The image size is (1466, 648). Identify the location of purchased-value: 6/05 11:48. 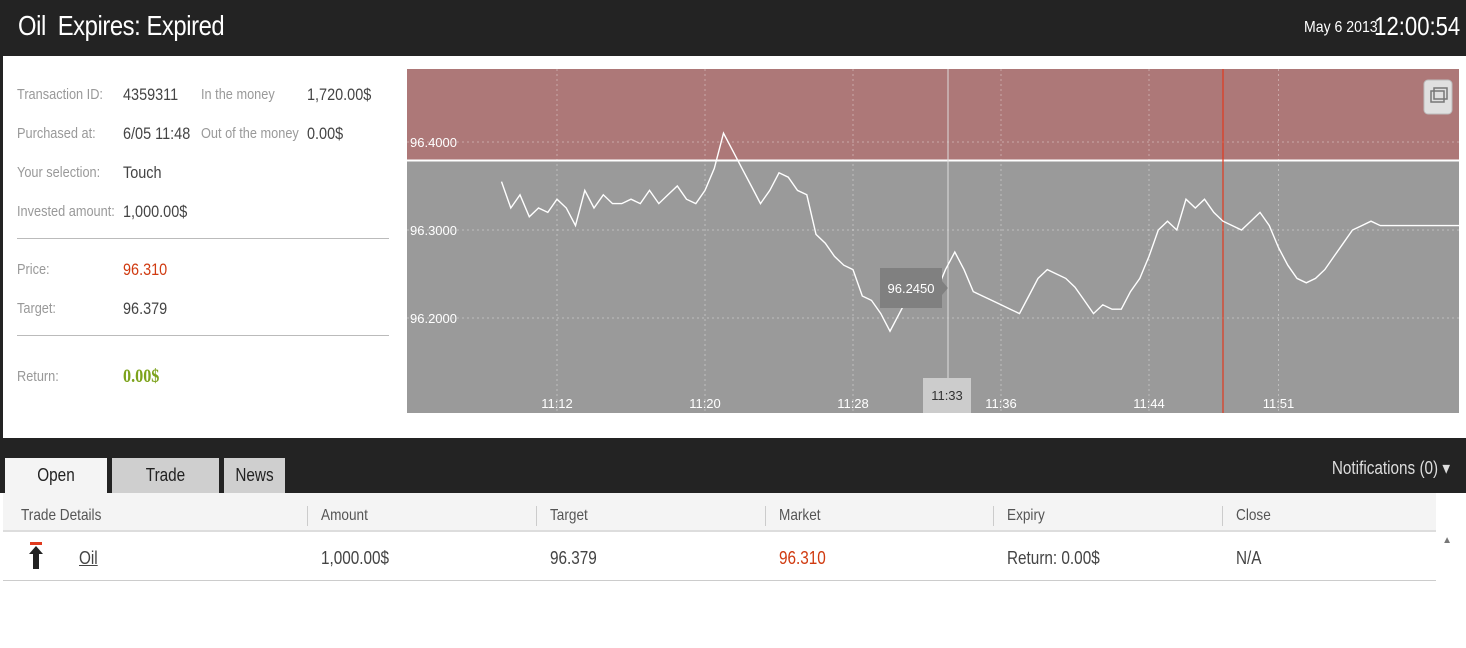
(157, 133).